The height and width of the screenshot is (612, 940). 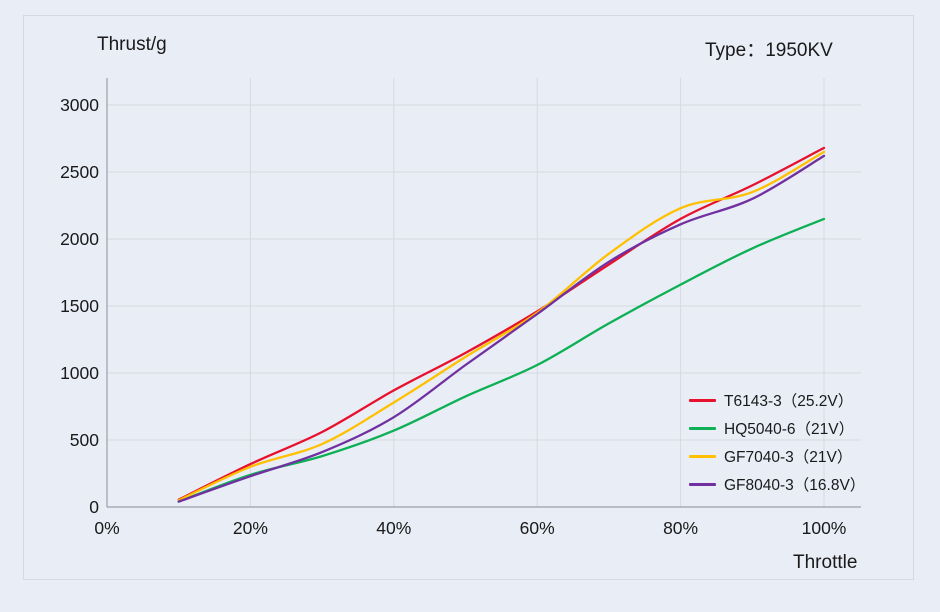 What do you see at coordinates (789, 401) in the screenshot?
I see `legend-label: T6143-3（25.2V）` at bounding box center [789, 401].